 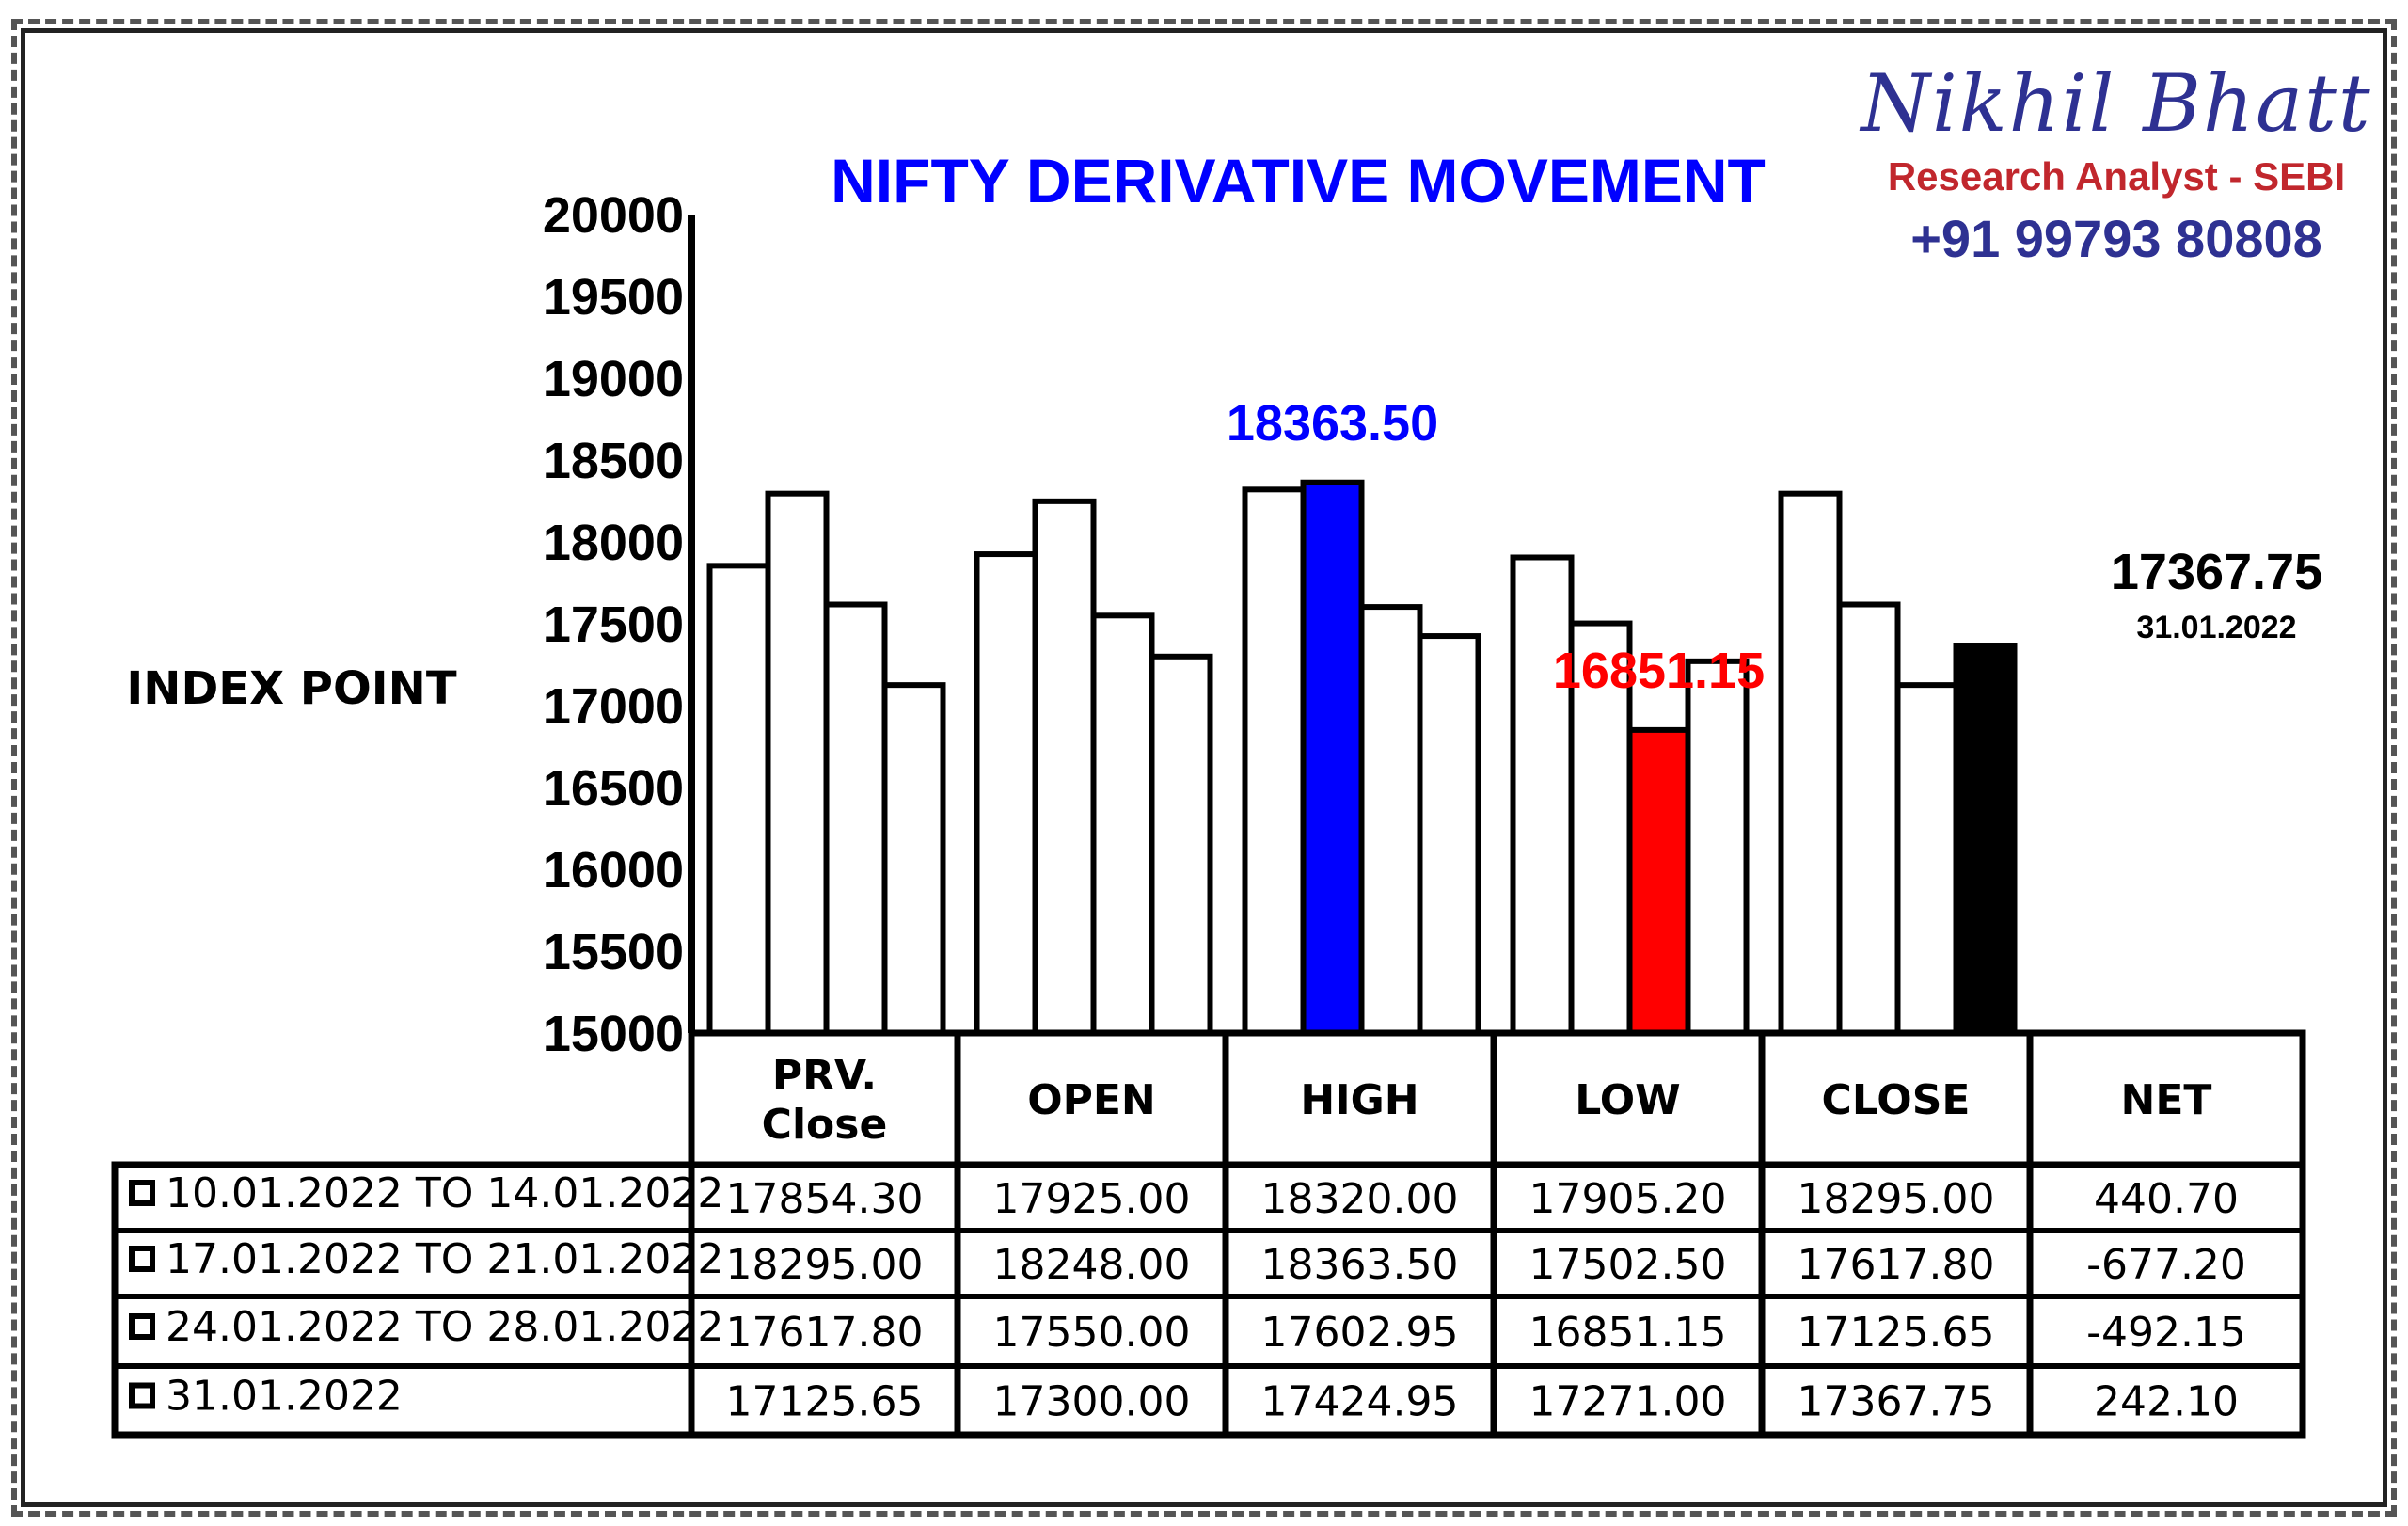 I want to click on y-tick-label: 15000, so click(x=614, y=1034).